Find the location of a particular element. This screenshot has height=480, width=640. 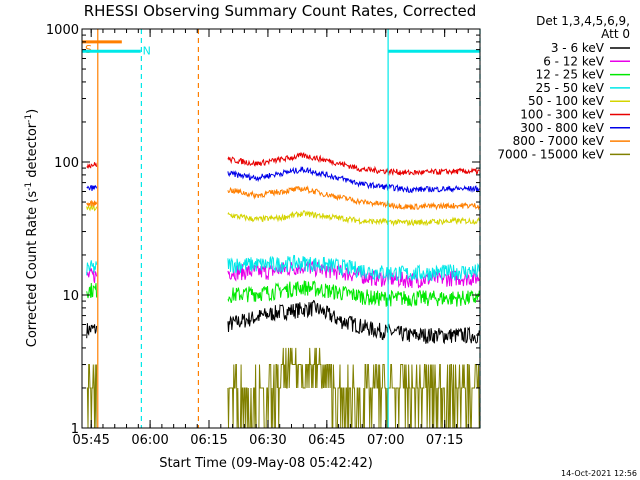

x-axis-label: Start Time (09-May-08 05:42:42) is located at coordinates (266, 463).